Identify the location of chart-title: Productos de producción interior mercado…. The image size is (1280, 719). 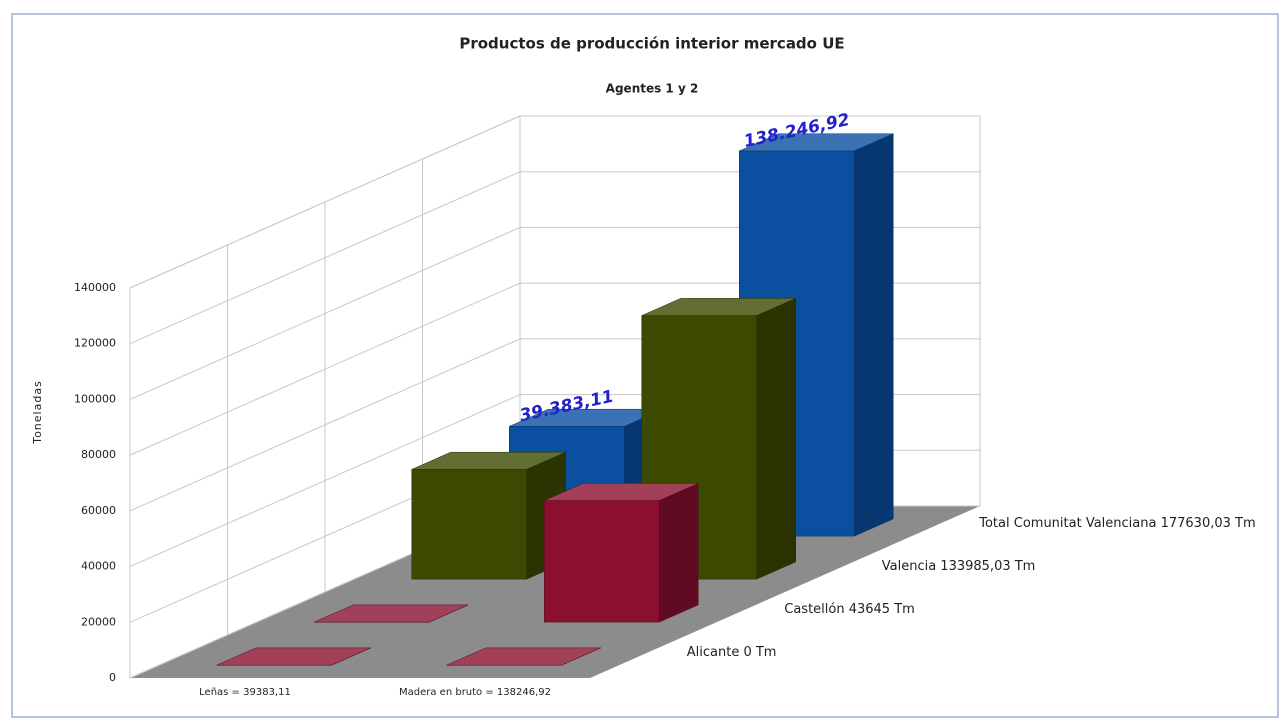
(651, 44).